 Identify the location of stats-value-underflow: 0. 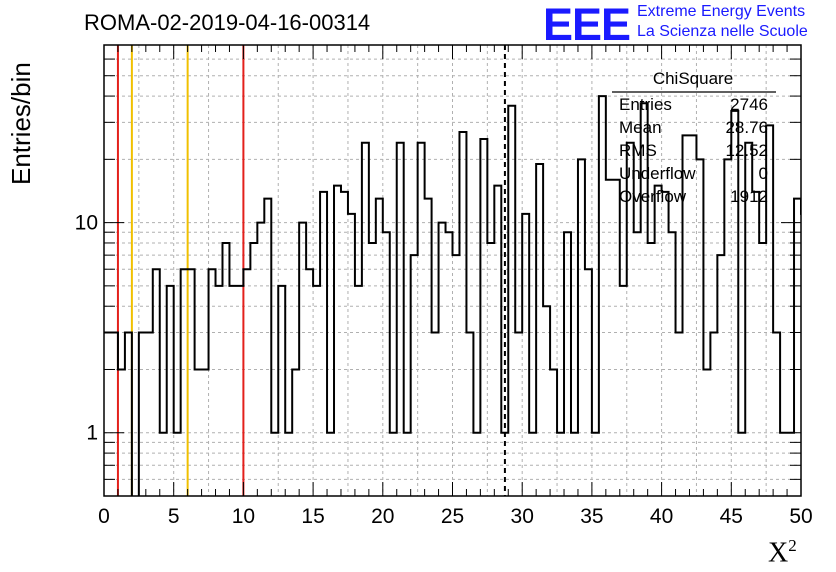
(763, 173).